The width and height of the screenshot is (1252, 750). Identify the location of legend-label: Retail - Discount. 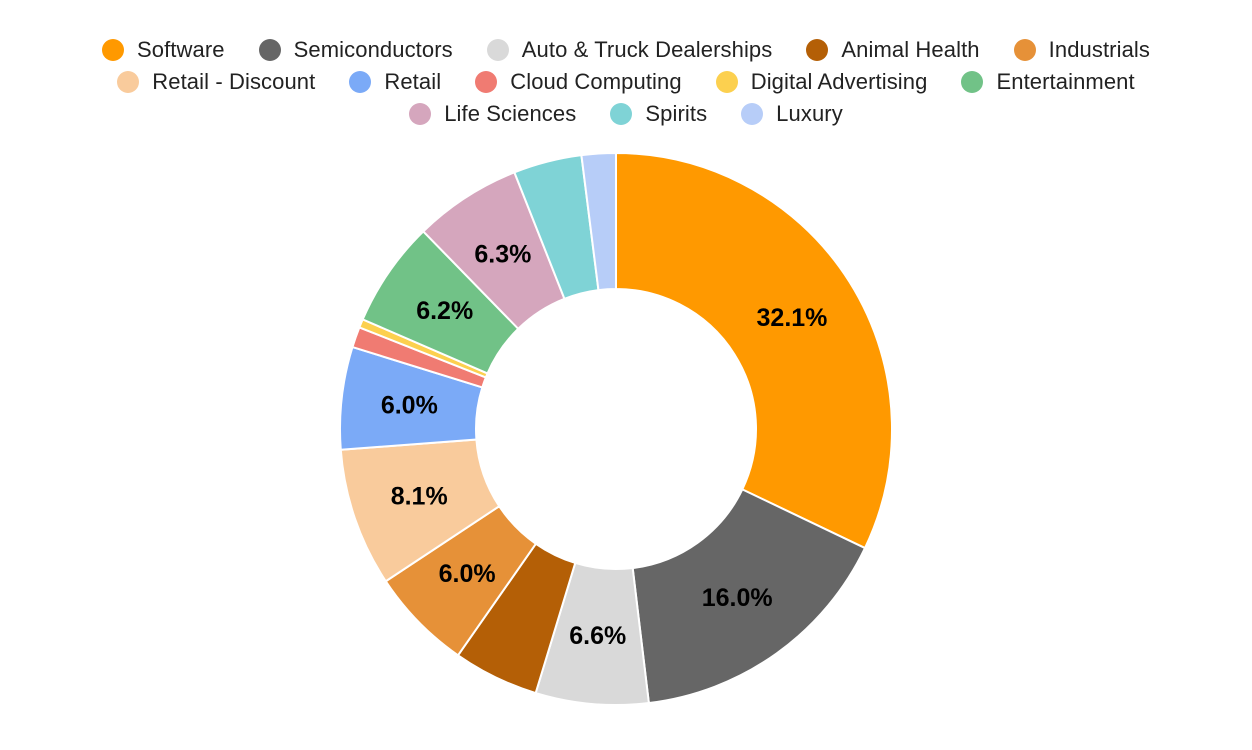
(234, 81).